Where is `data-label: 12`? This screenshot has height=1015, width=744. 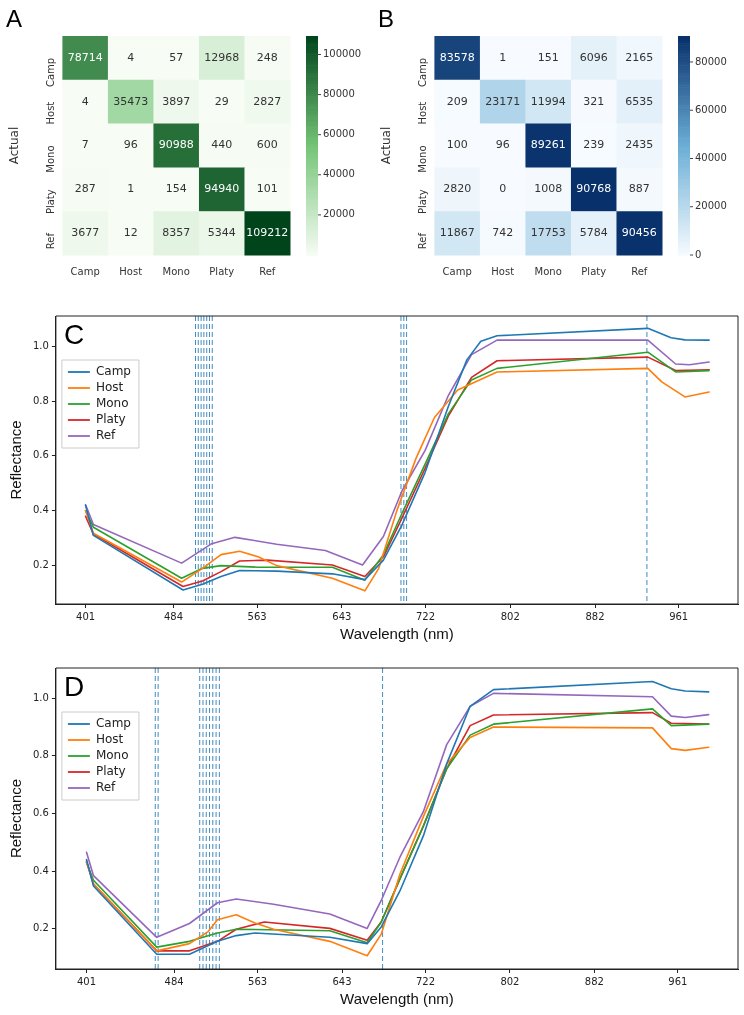
data-label: 12 is located at coordinates (130, 232).